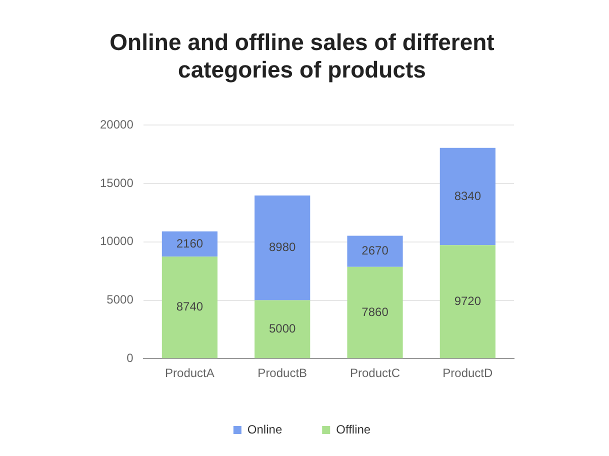  Describe the element at coordinates (264, 429) in the screenshot. I see `legend-label: Online` at that location.